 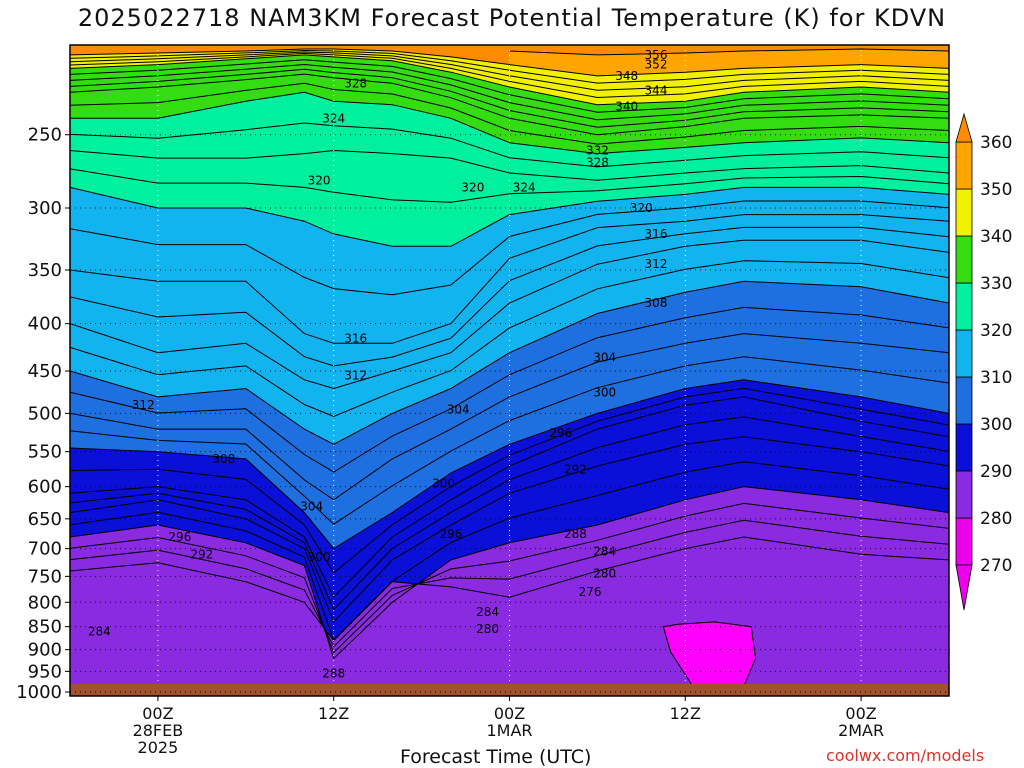 What do you see at coordinates (45, 270) in the screenshot?
I see `y-tick-label: 350` at bounding box center [45, 270].